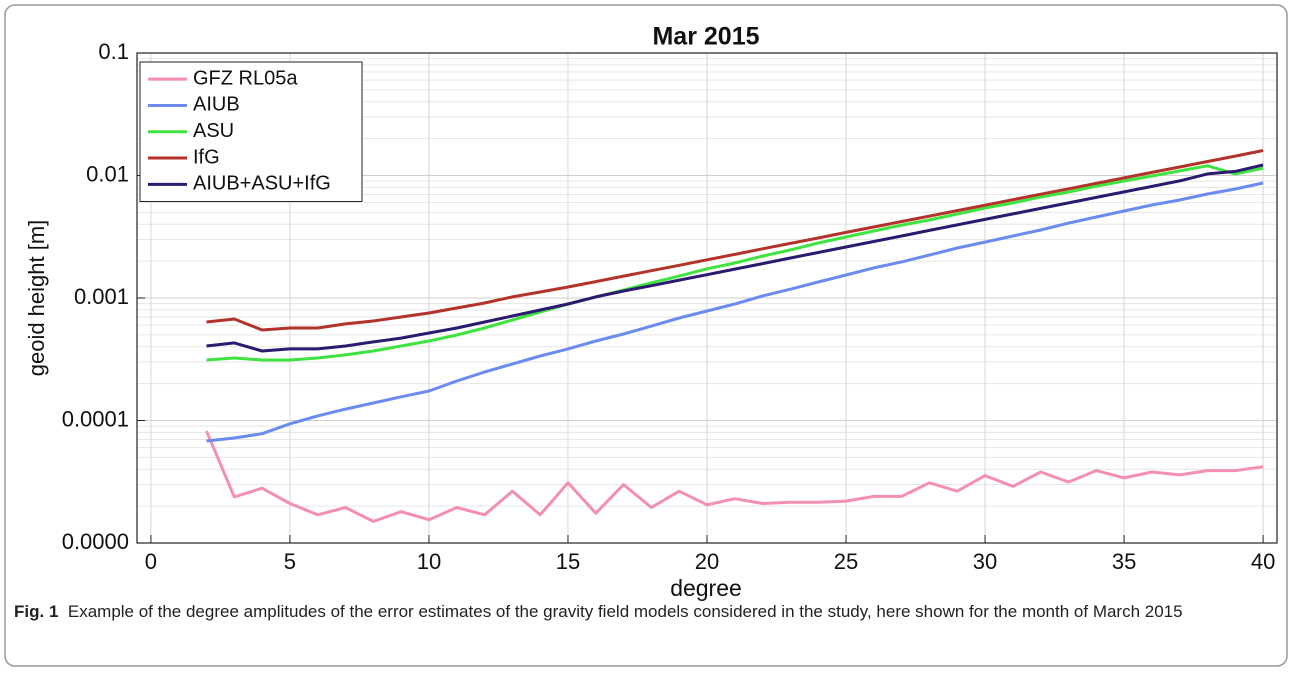 The height and width of the screenshot is (673, 1294). Describe the element at coordinates (1124, 561) in the screenshot. I see `x-tick-label: 35` at that location.